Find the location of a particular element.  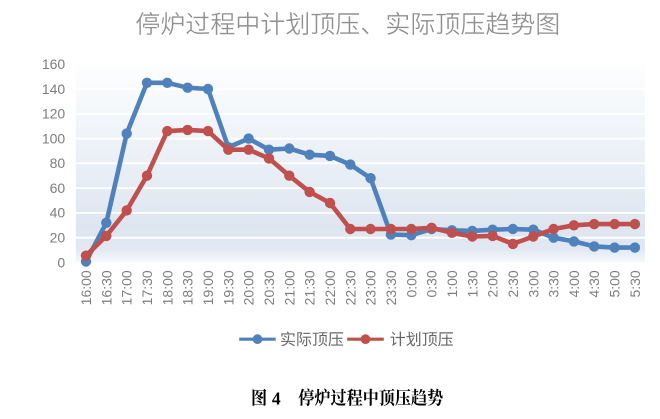

svg-text: 18:00 is located at coordinates (167, 287).